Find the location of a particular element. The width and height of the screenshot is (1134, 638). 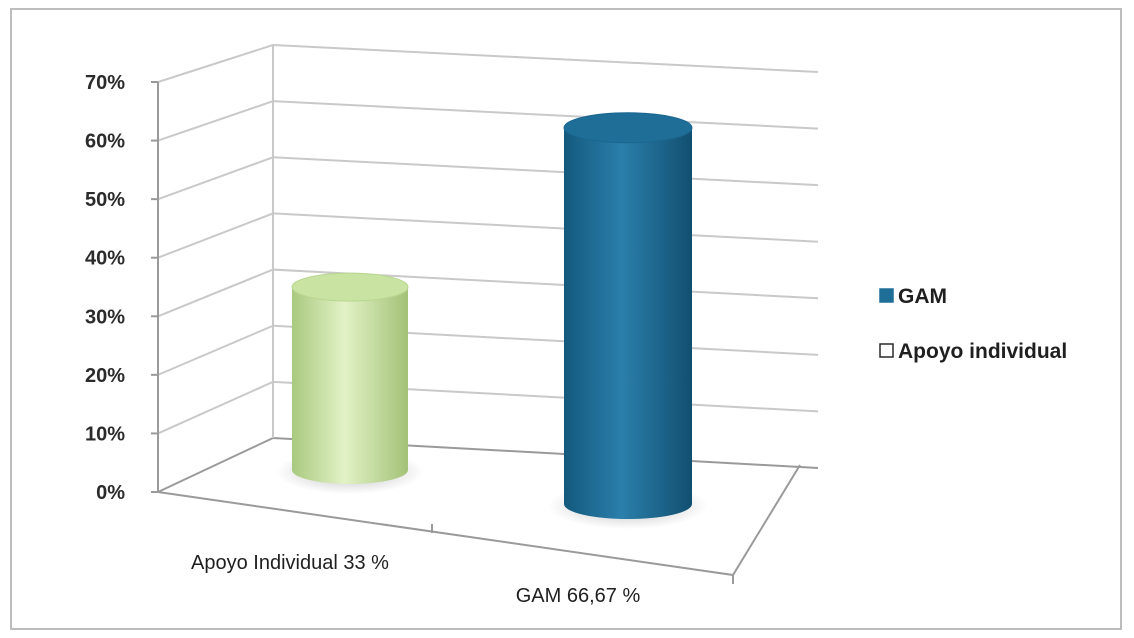

category-labels: Apoyo Individual 33 % GAM 66,67 % is located at coordinates (415, 579).